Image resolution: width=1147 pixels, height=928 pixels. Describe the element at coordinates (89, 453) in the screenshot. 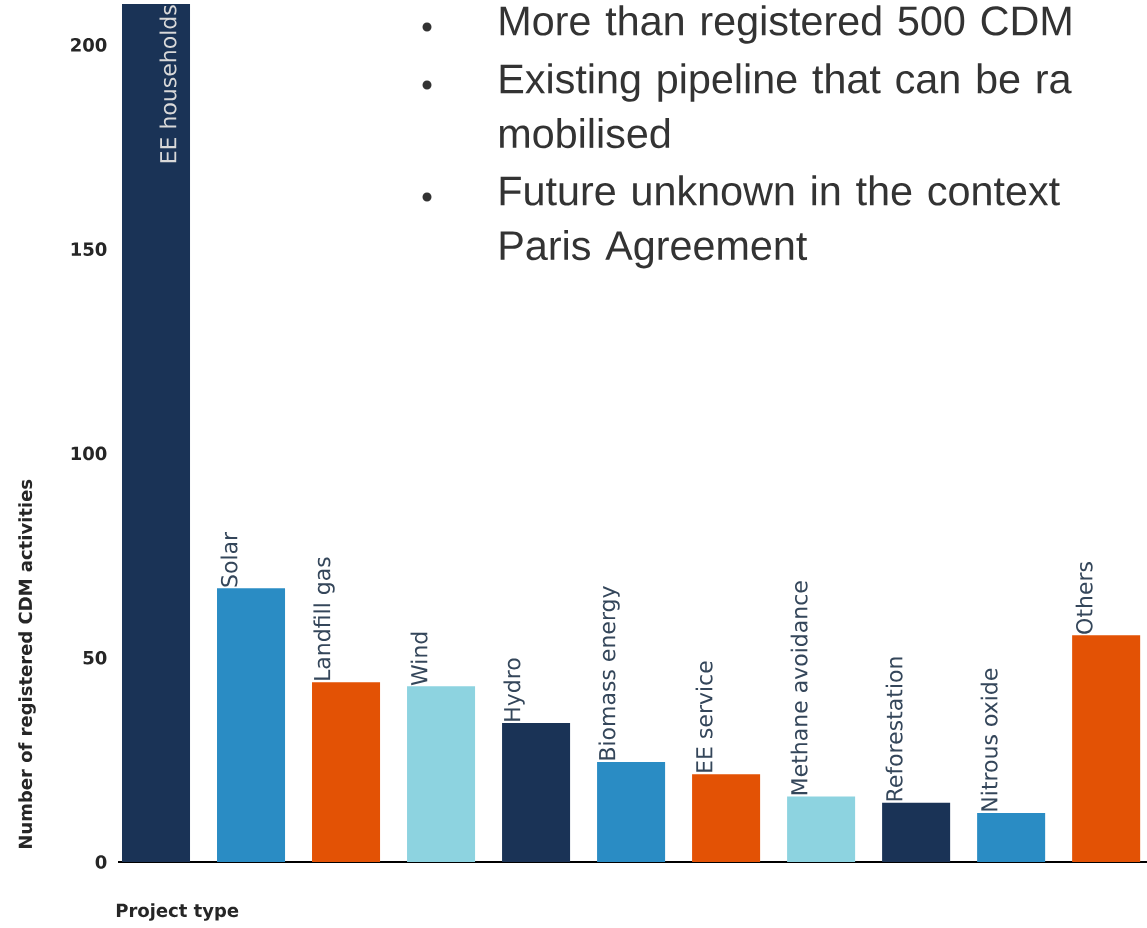

I see `y-tick-label: 100` at that location.